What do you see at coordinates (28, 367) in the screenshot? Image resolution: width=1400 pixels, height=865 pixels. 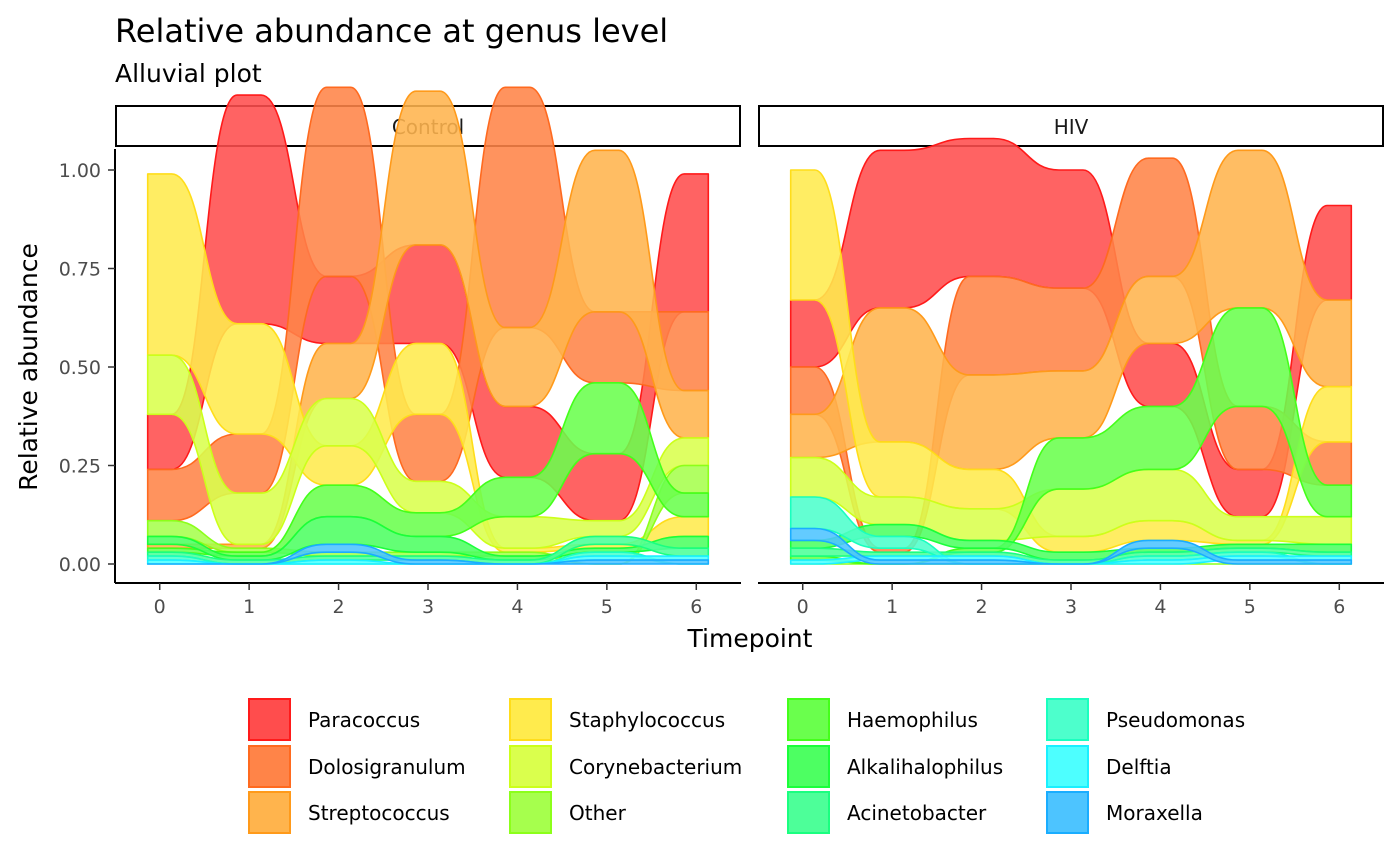 I see `y-axis-title: Relative abundance` at bounding box center [28, 367].